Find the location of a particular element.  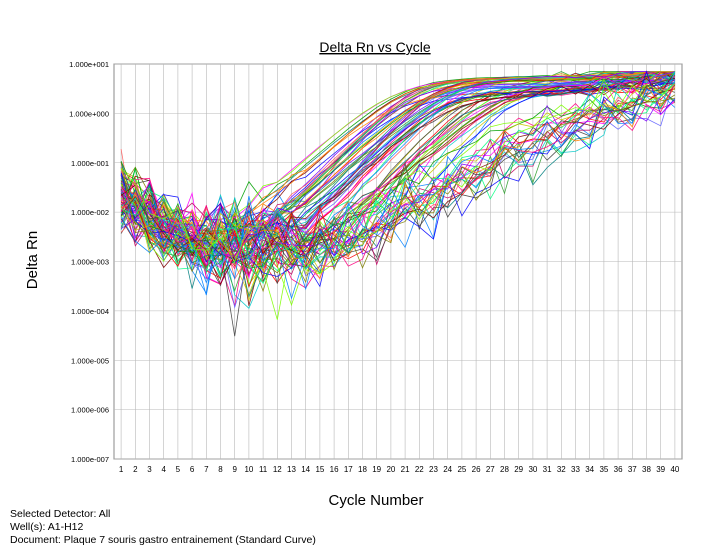

selected-detector: Selected Detector: All is located at coordinates (60, 514).